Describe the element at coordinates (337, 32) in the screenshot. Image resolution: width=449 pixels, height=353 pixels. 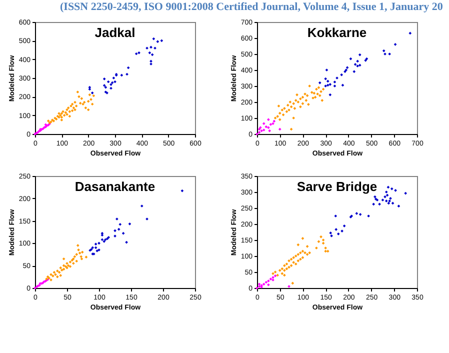
I see `chart-title: Kokkarne` at that location.